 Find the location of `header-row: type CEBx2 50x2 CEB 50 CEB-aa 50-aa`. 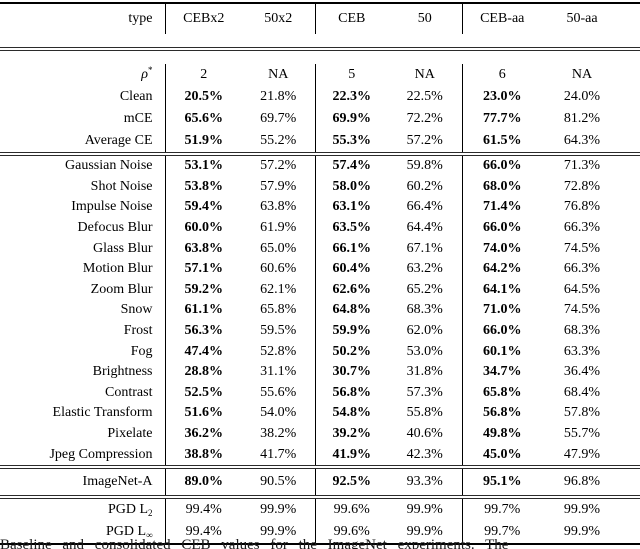

header-row: type CEBx2 50x2 CEB 50 CEB-aa 50-aa is located at coordinates (320, 19).